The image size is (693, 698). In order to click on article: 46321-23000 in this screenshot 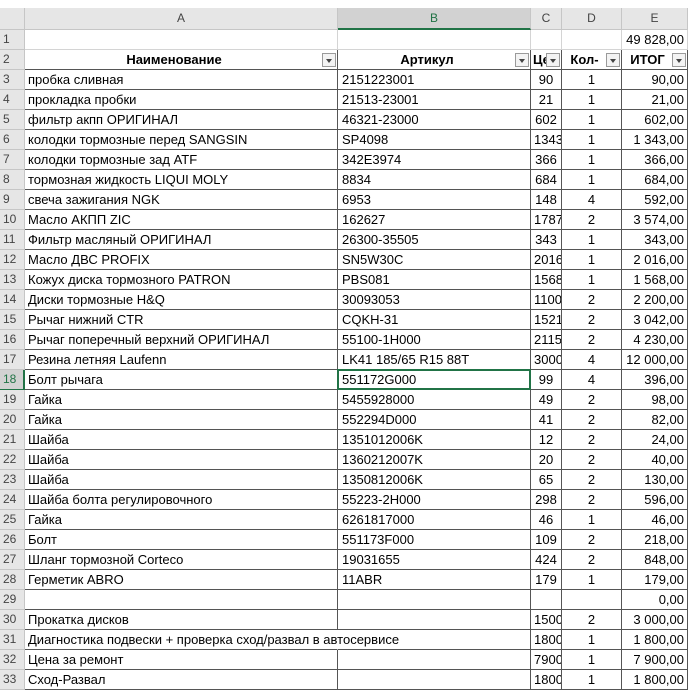, I will do `click(434, 120)`.